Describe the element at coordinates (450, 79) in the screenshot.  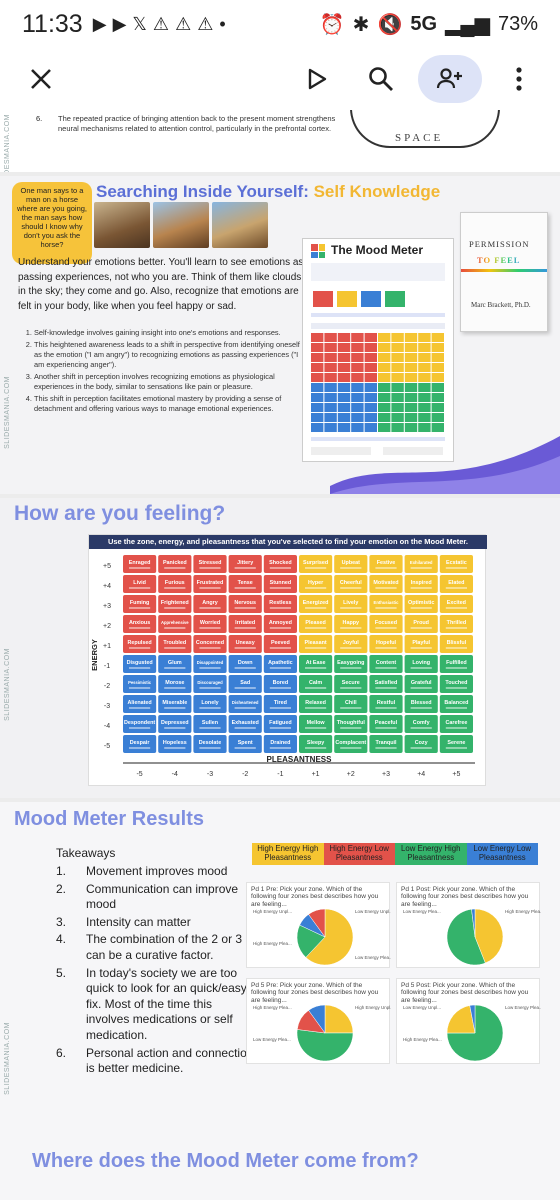
I see `share-button` at that location.